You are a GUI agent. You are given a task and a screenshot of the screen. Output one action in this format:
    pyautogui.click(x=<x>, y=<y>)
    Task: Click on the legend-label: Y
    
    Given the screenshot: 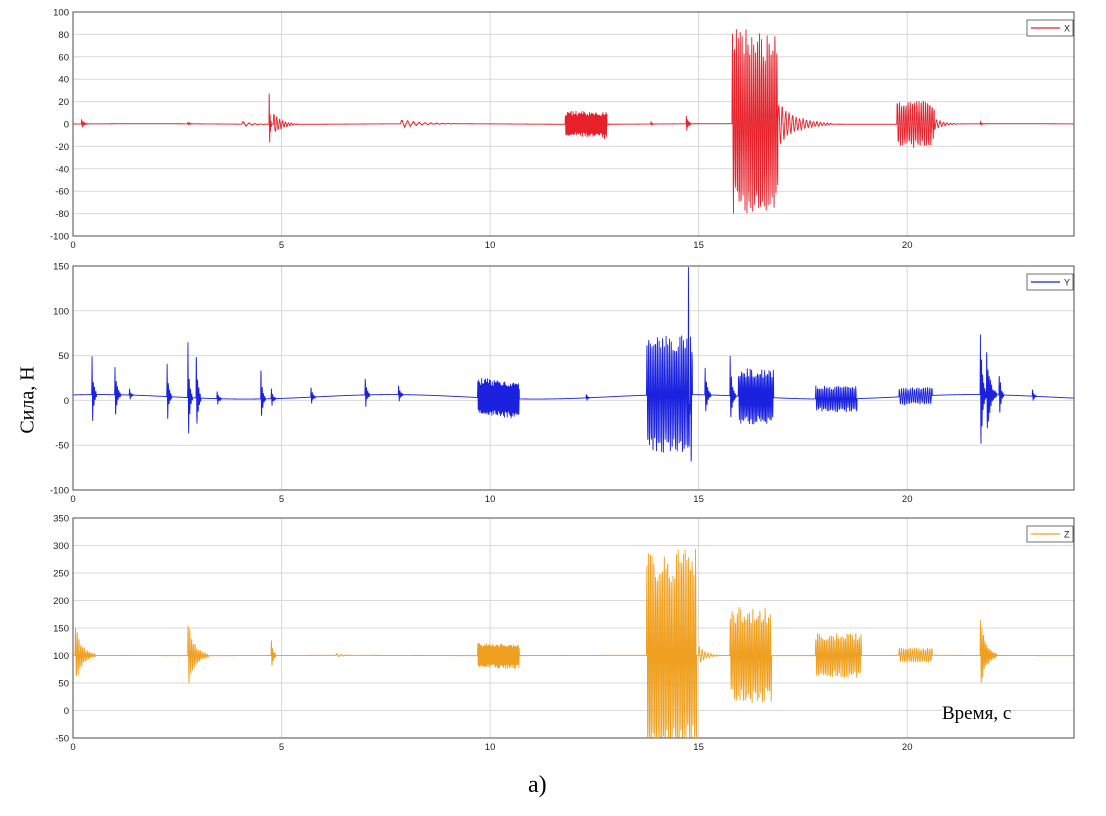 What is the action you would take?
    pyautogui.click(x=1067, y=283)
    